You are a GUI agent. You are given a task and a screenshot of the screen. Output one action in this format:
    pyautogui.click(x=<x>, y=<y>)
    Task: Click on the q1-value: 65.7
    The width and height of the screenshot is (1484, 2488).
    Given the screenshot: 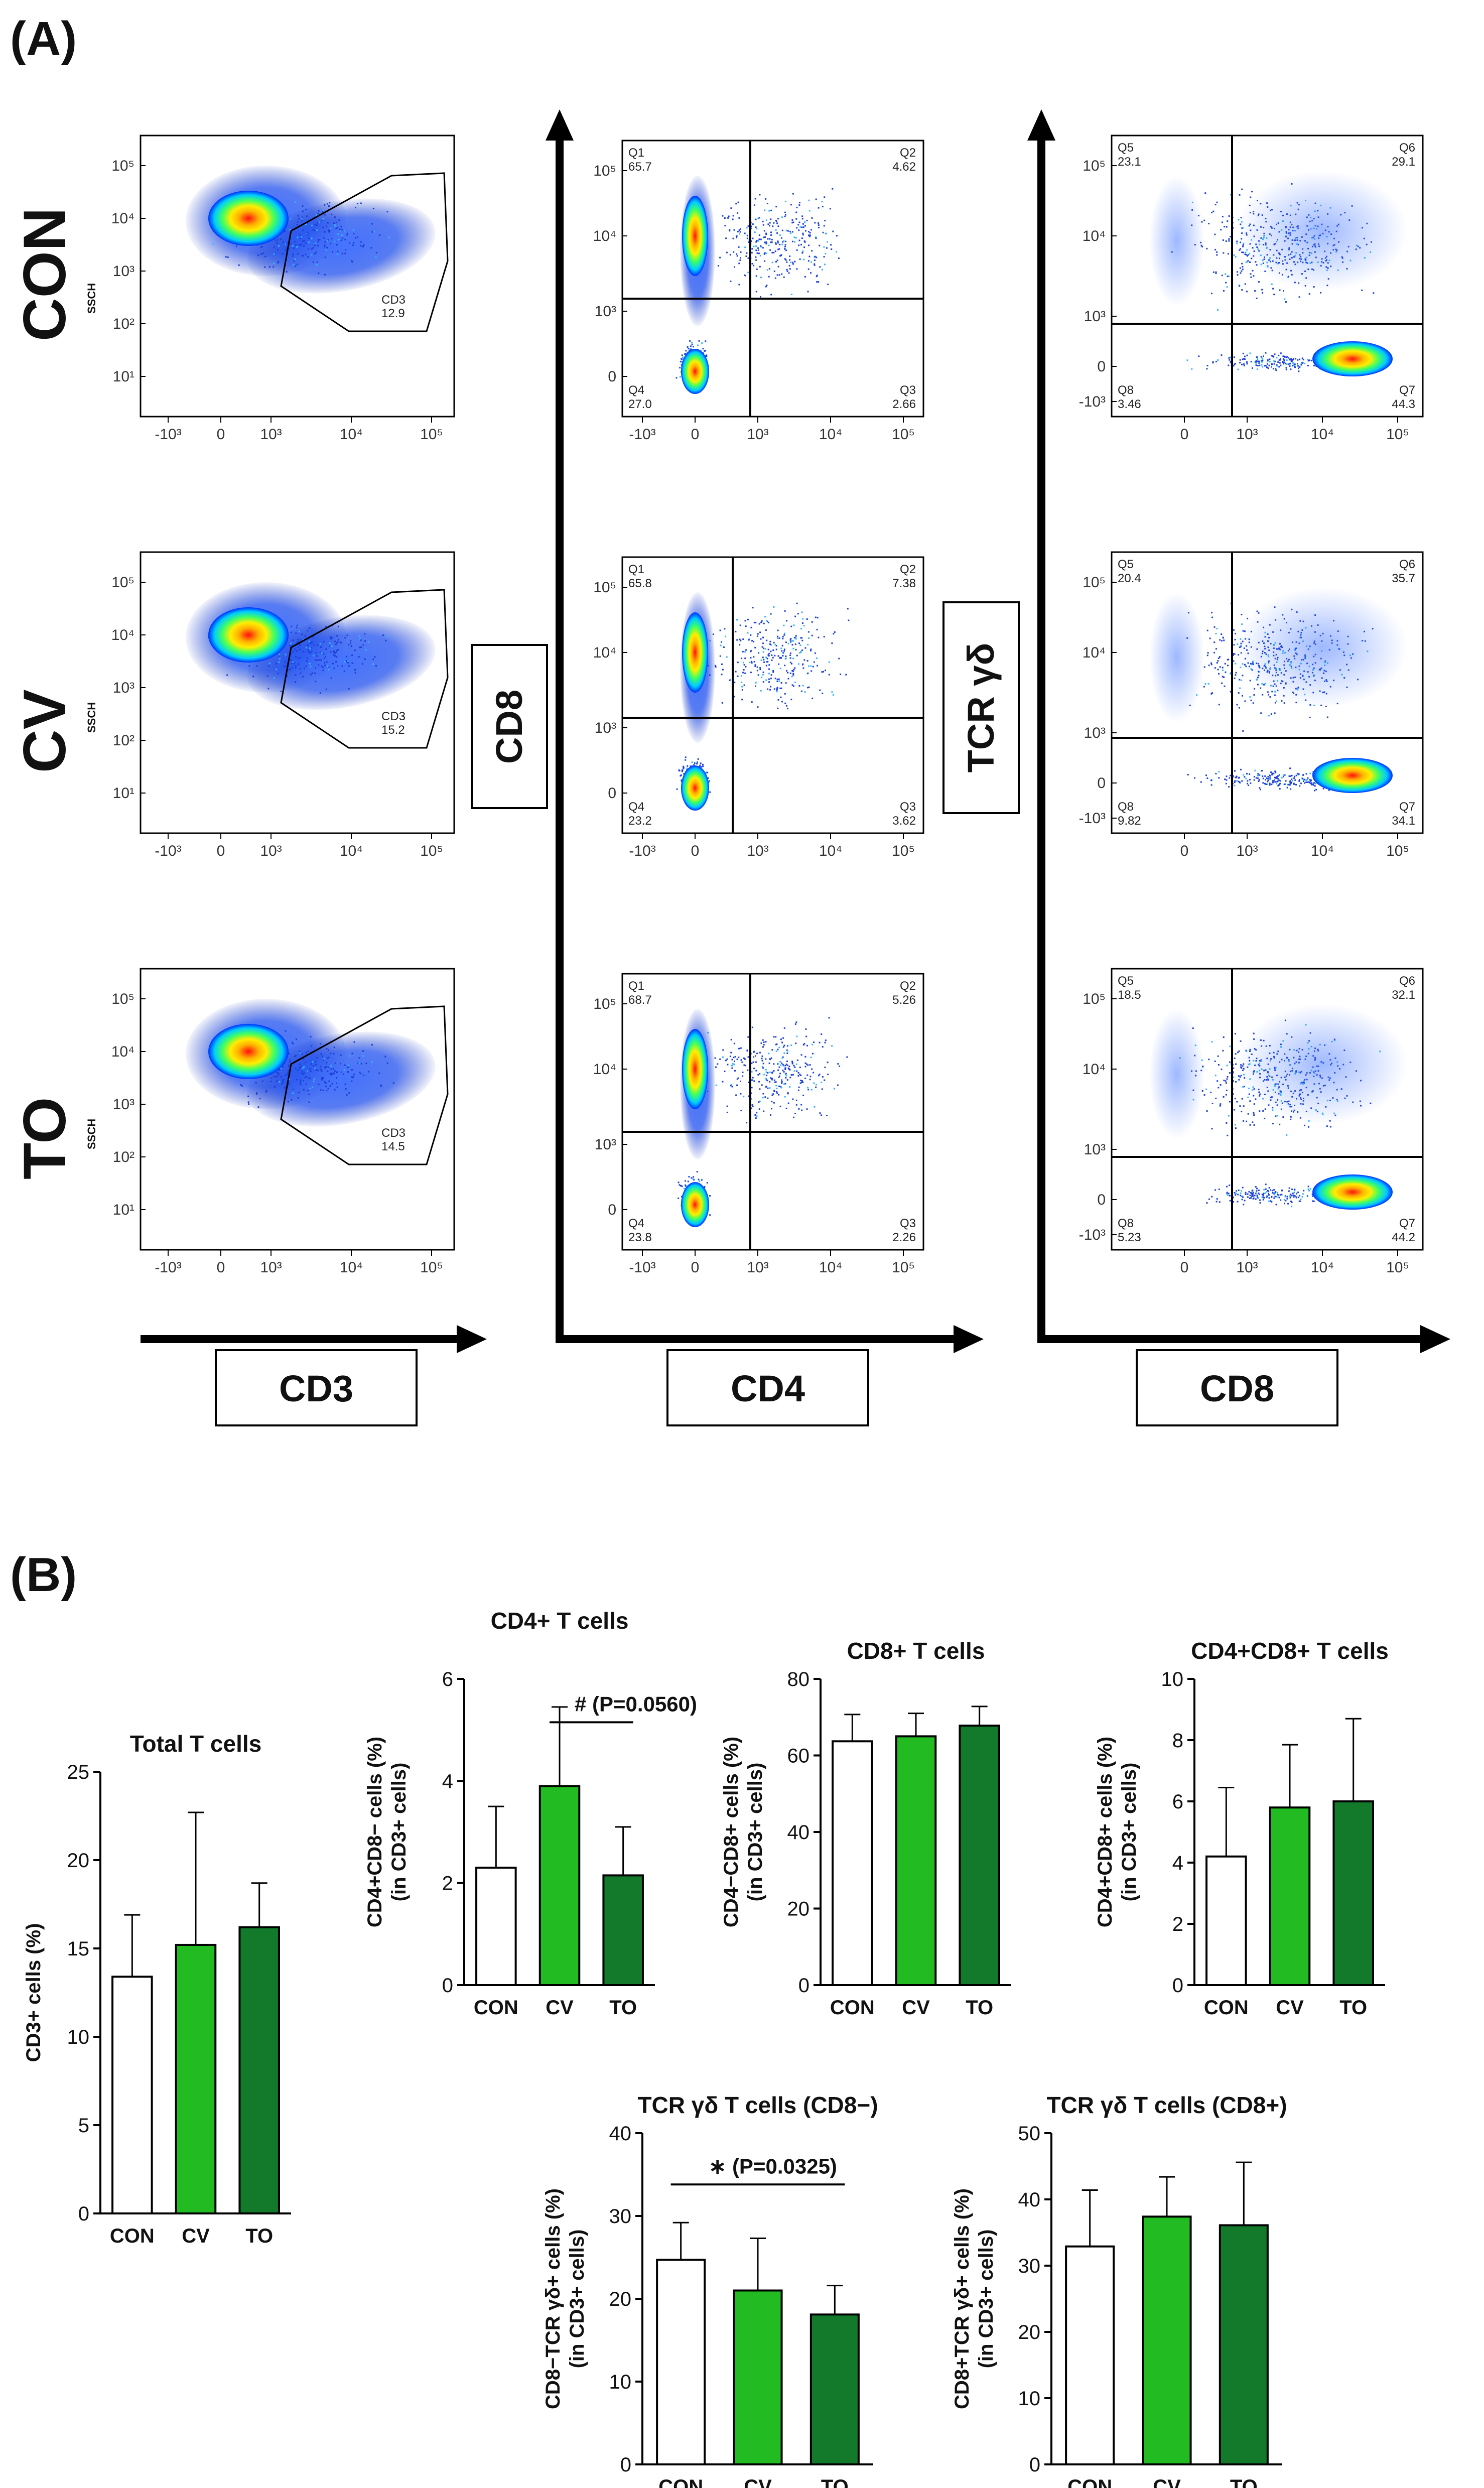 What is the action you would take?
    pyautogui.click(x=640, y=167)
    